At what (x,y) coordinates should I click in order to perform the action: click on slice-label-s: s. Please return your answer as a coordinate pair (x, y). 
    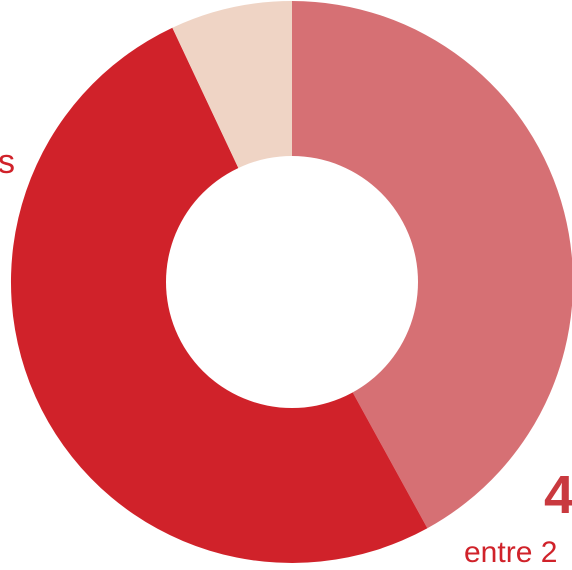
    Looking at the image, I should click on (7, 162).